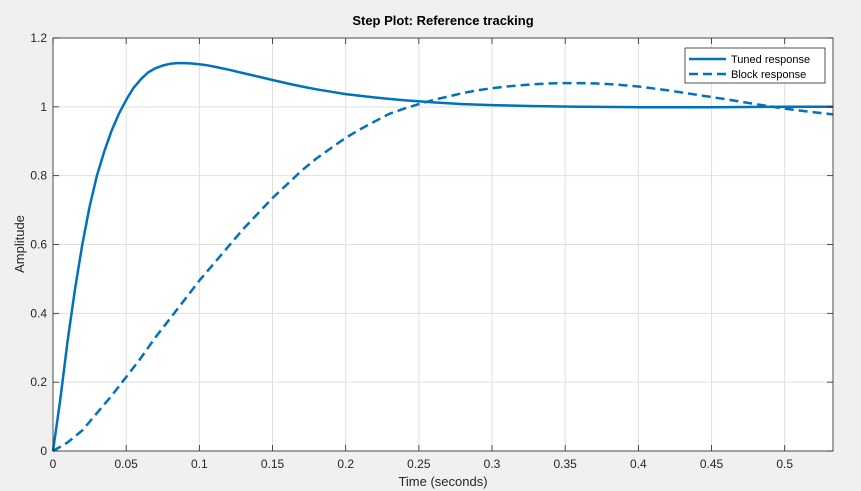  Describe the element at coordinates (273, 464) in the screenshot. I see `x-tick-label: 0.15` at that location.